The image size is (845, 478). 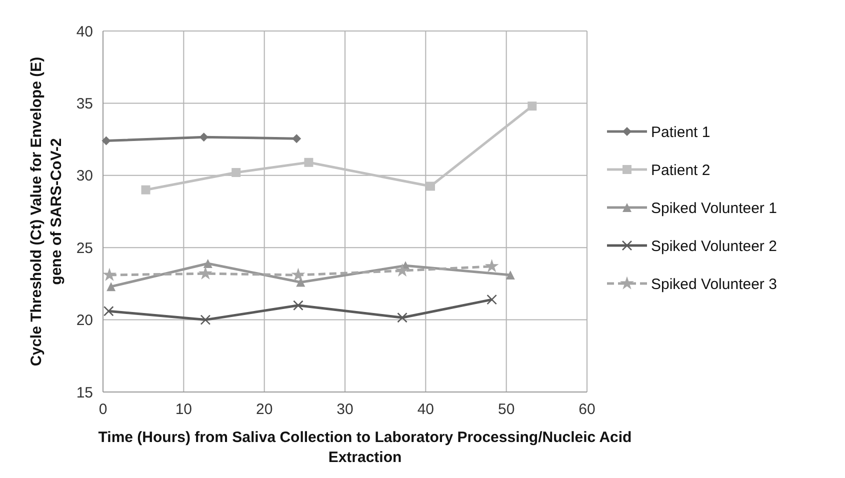 I want to click on y-tick-label: 25, so click(x=84, y=248).